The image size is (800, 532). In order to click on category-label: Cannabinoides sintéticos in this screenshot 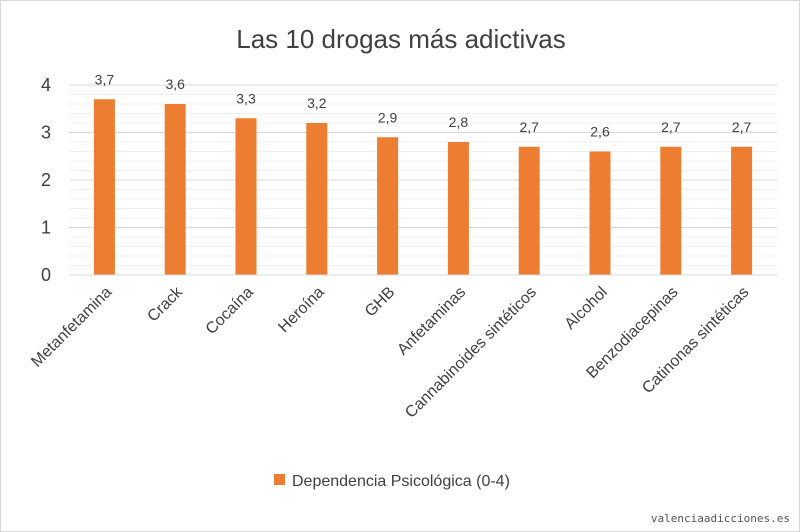, I will do `click(471, 353)`.